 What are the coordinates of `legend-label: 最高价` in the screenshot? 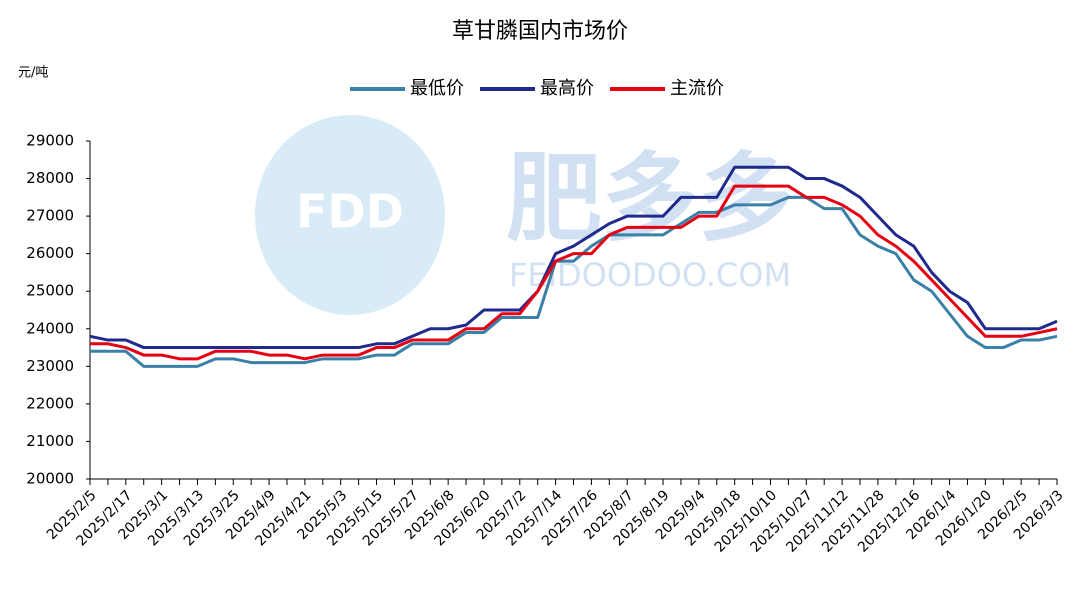 It's located at (567, 88).